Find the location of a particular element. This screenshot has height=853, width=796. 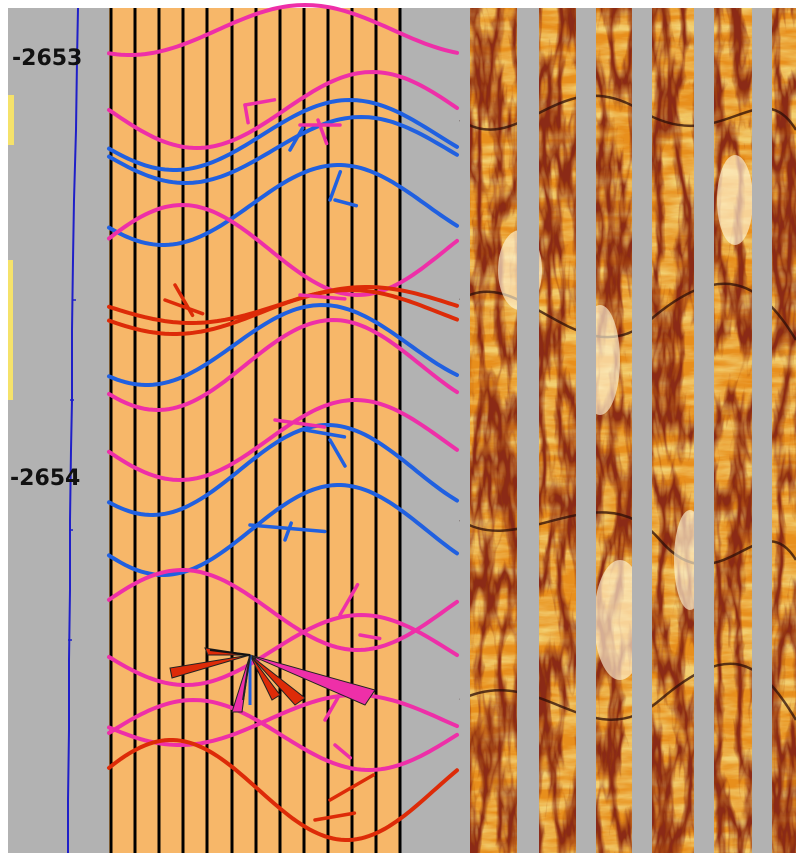

depth-label-2653: -2653 is located at coordinates (47, 58).